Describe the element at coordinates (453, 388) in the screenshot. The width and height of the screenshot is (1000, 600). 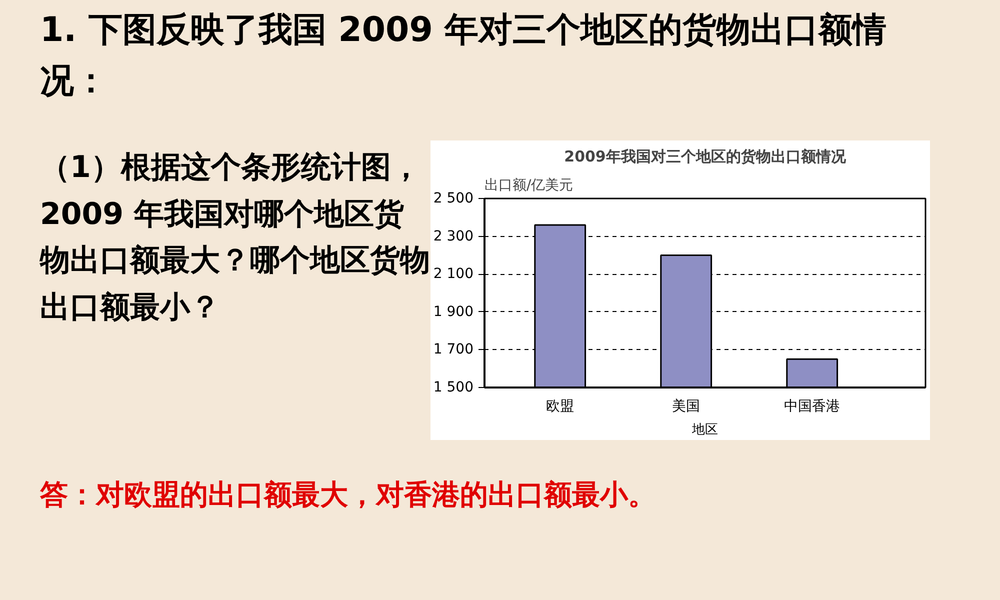
I see `y-tick-label: 1 500` at that location.